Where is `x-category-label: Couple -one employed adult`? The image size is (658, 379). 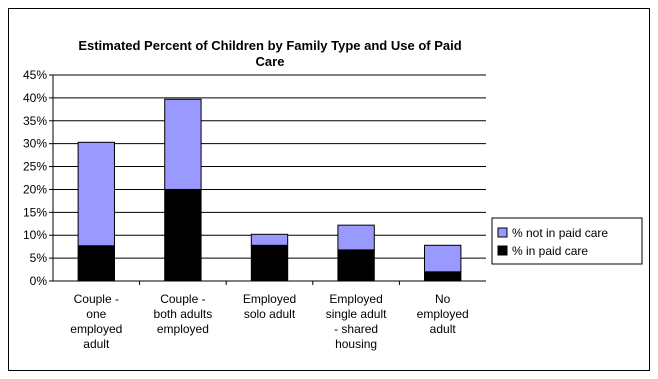 x-category-label: Couple -one employed adult is located at coordinates (96, 321).